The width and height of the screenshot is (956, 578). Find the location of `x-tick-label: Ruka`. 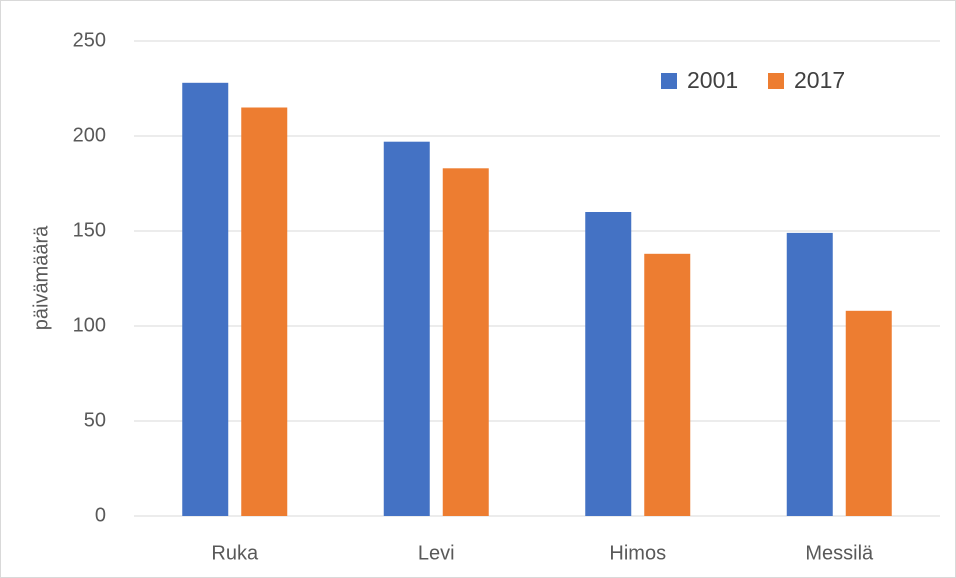

x-tick-label: Ruka is located at coordinates (235, 553).